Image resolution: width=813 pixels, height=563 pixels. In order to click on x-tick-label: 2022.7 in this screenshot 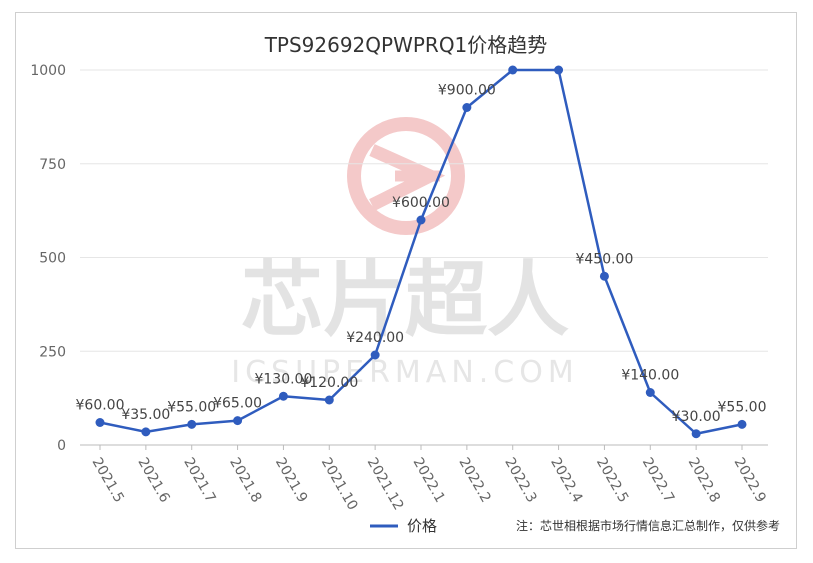, I will do `click(658, 480)`.